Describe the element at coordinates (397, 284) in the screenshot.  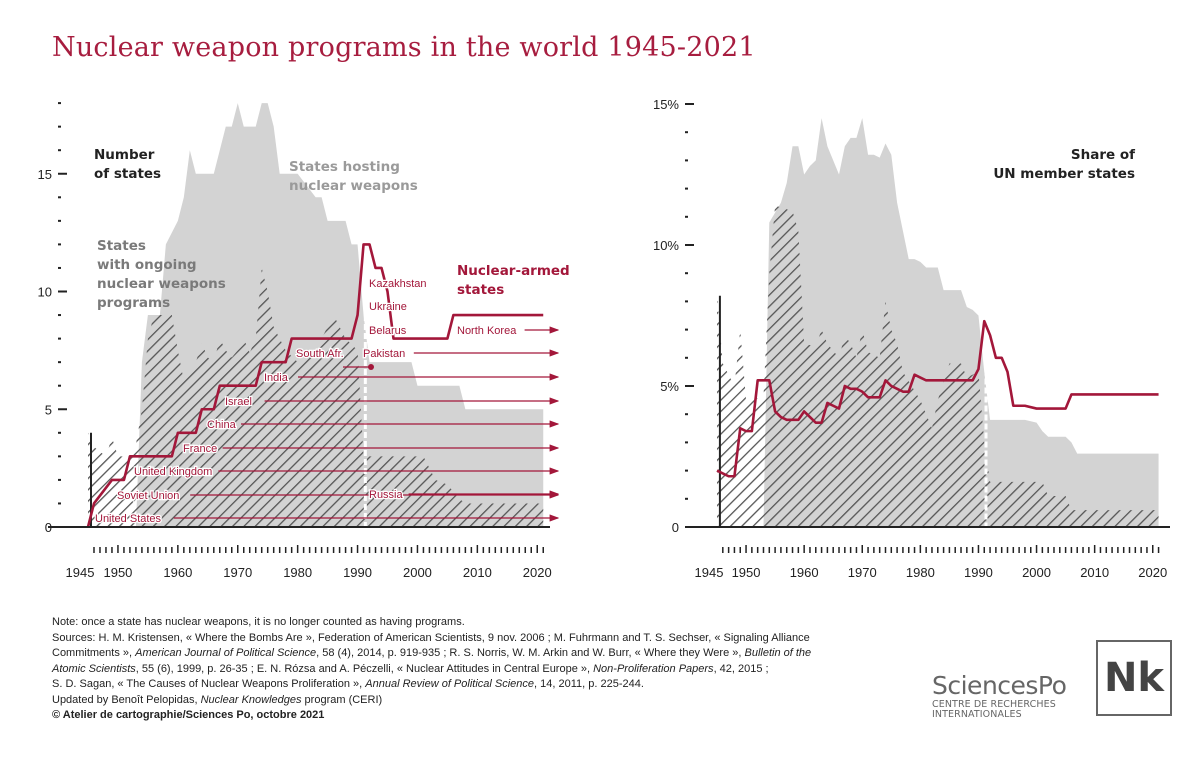
I see `country-label: Kazakhstan` at that location.